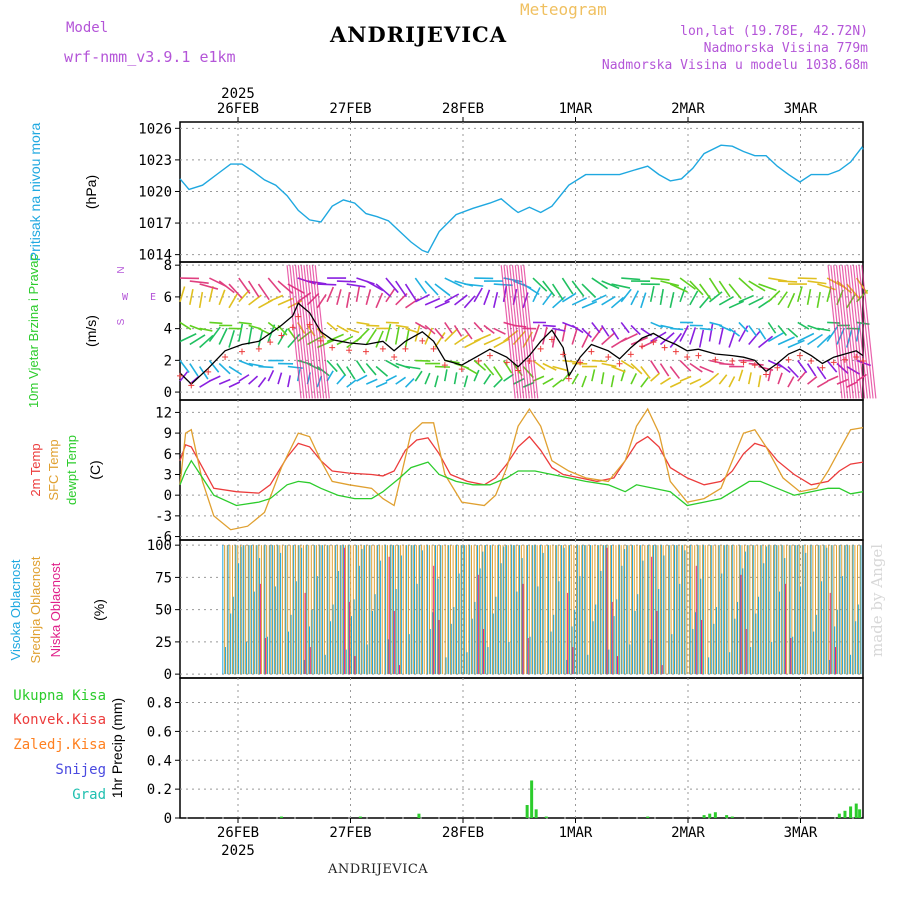 This screenshot has height=900, width=900. I want to click on model-elevation-text: Nadmorska Visina u modelu 1038.68m, so click(734, 65).